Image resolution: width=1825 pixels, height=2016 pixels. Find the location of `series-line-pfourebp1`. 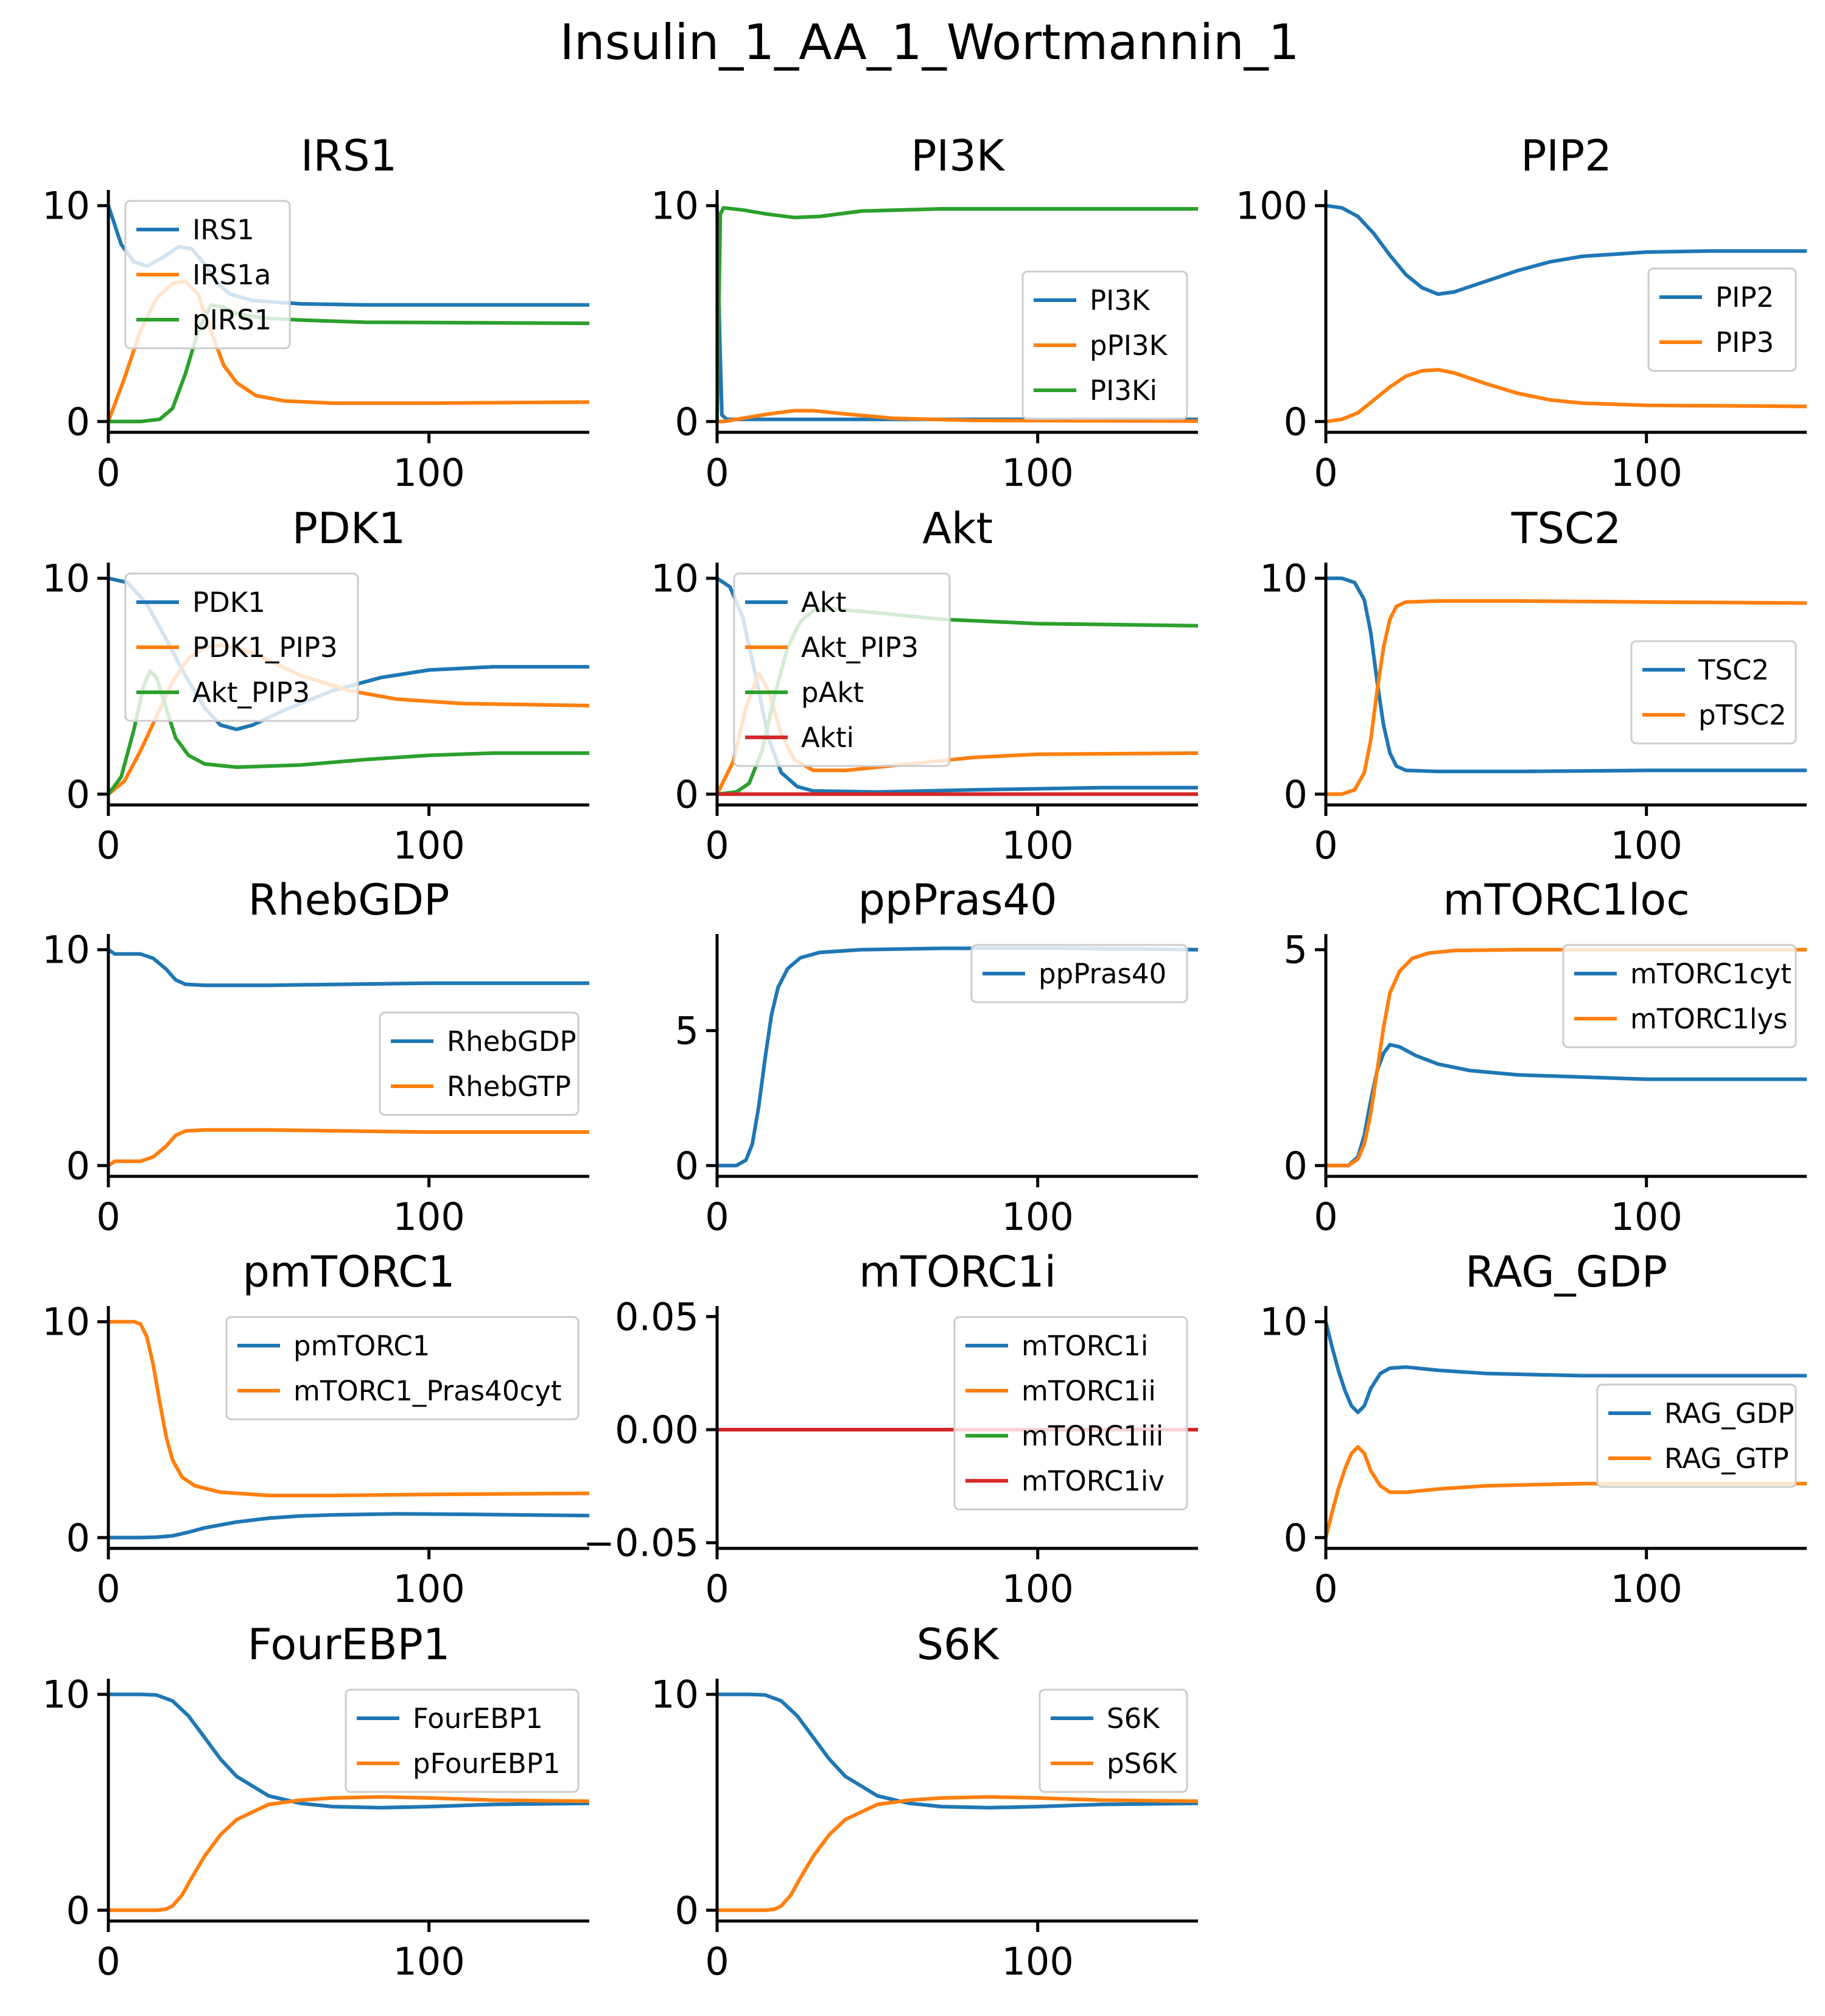

series-line-pfourebp1 is located at coordinates (349, 1853).